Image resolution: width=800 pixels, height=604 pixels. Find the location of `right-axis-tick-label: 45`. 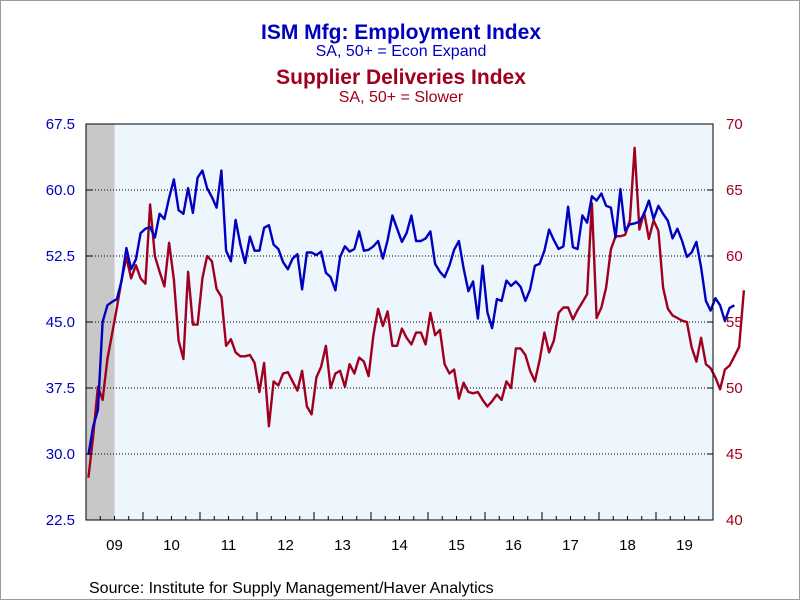

right-axis-tick-label: 45 is located at coordinates (734, 454).